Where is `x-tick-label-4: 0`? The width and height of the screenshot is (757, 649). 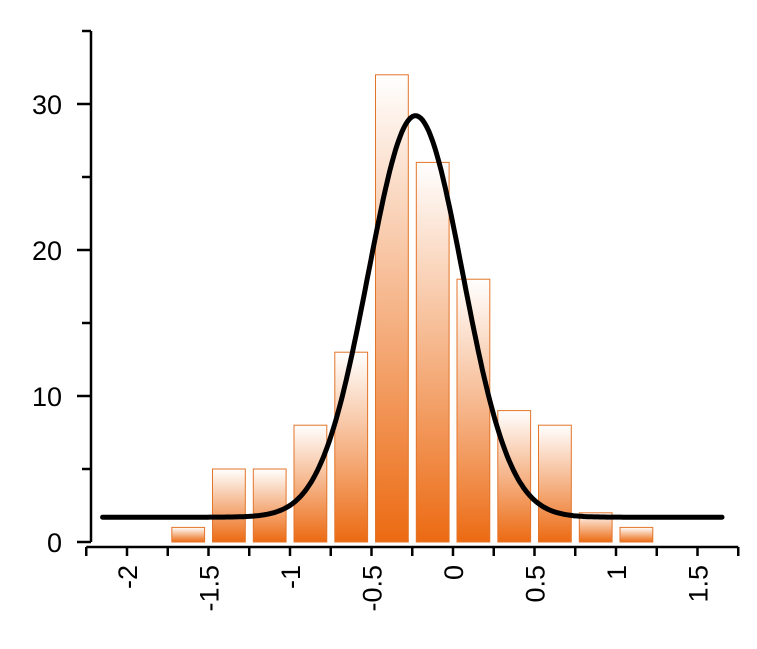
x-tick-label-4: 0 is located at coordinates (454, 572).